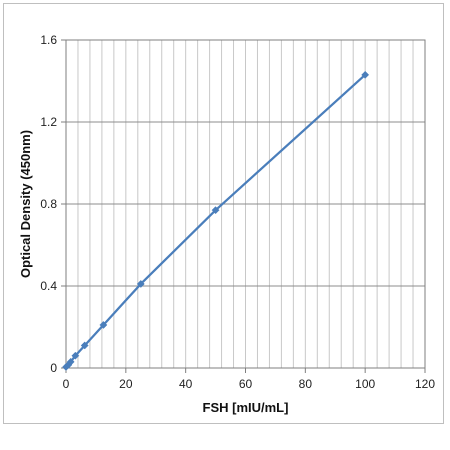 The height and width of the screenshot is (450, 450). I want to click on y-tick-label: 0, so click(53, 368).